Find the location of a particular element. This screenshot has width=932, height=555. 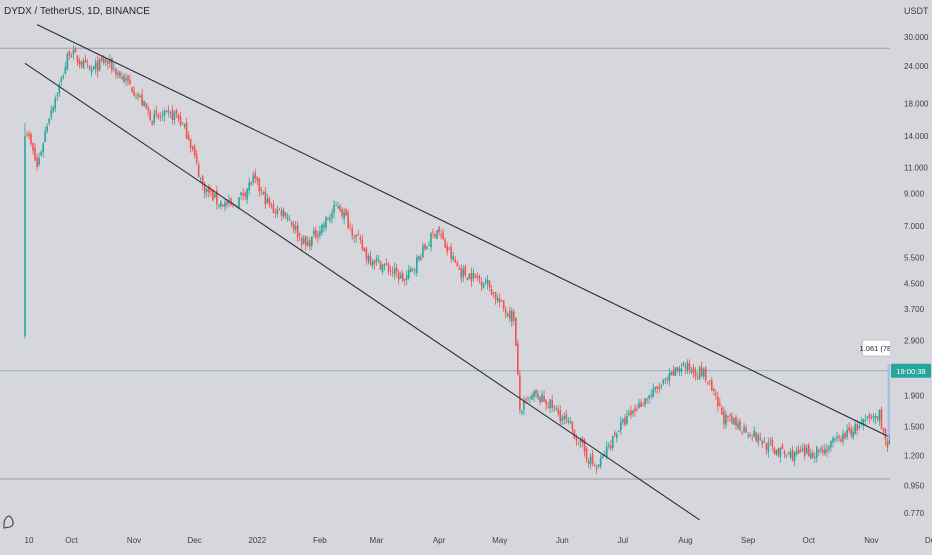

y-tick-label: 1.900 is located at coordinates (914, 396).